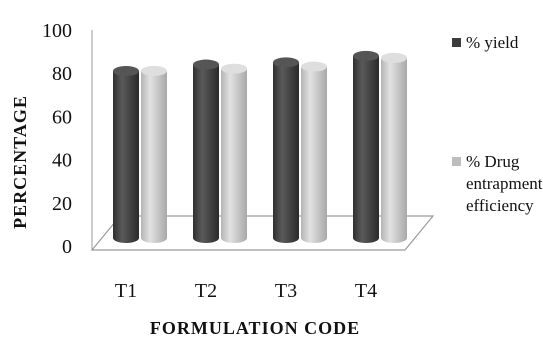  Describe the element at coordinates (286, 291) in the screenshot. I see `x-tick-label-t3: T3` at that location.